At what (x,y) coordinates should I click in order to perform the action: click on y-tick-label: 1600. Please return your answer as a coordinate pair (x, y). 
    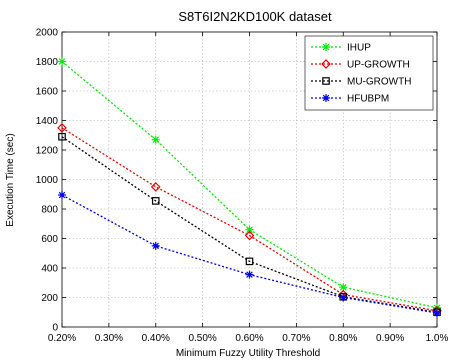
    Looking at the image, I should click on (47, 92).